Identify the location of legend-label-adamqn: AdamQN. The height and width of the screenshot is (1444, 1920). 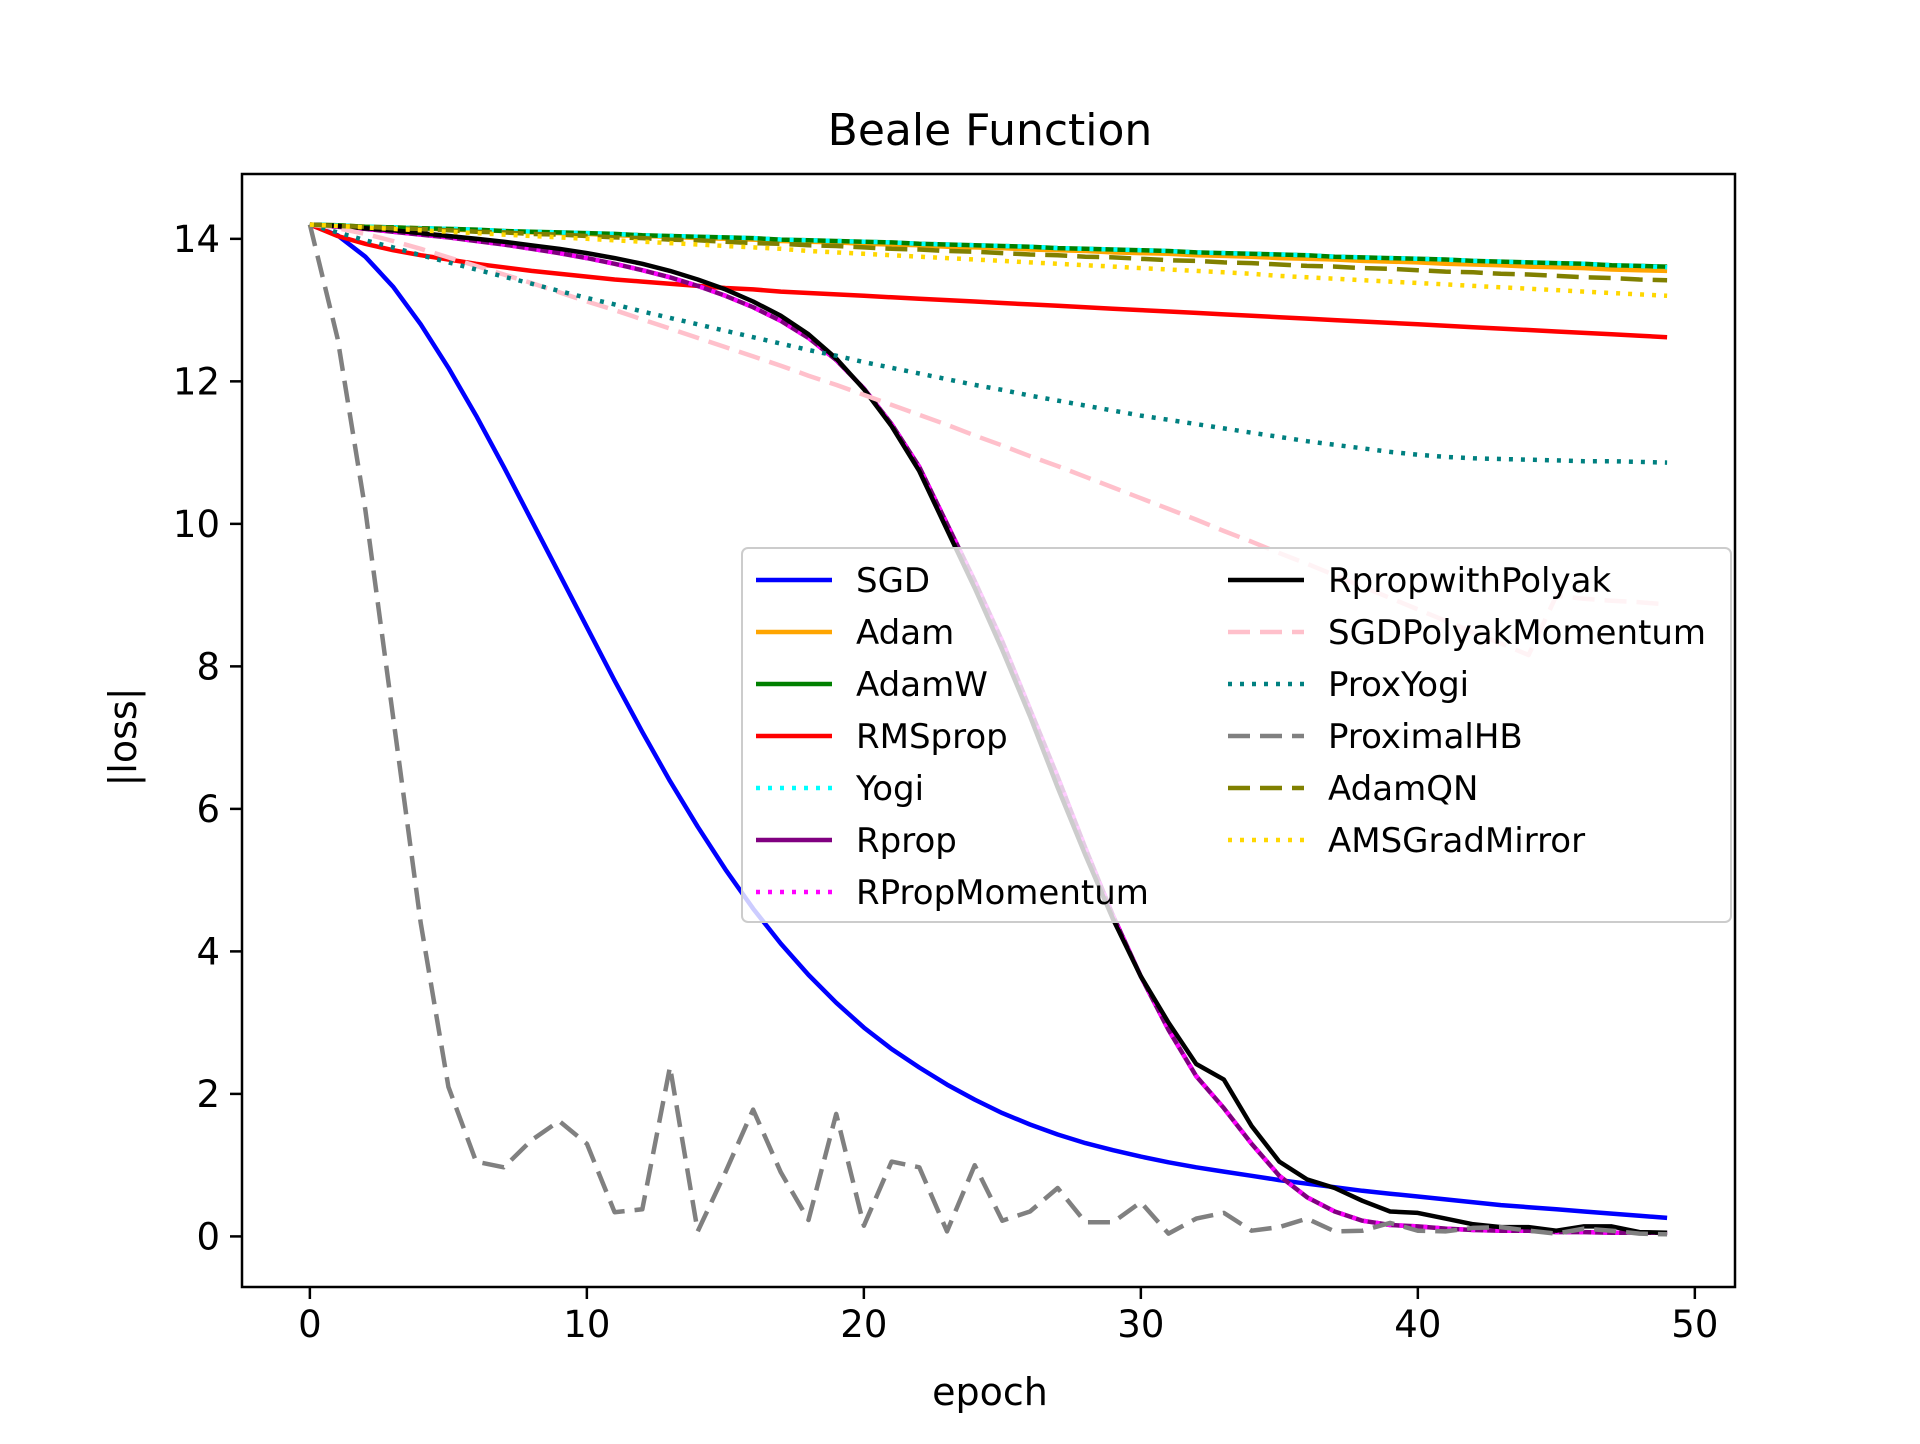
(1403, 789).